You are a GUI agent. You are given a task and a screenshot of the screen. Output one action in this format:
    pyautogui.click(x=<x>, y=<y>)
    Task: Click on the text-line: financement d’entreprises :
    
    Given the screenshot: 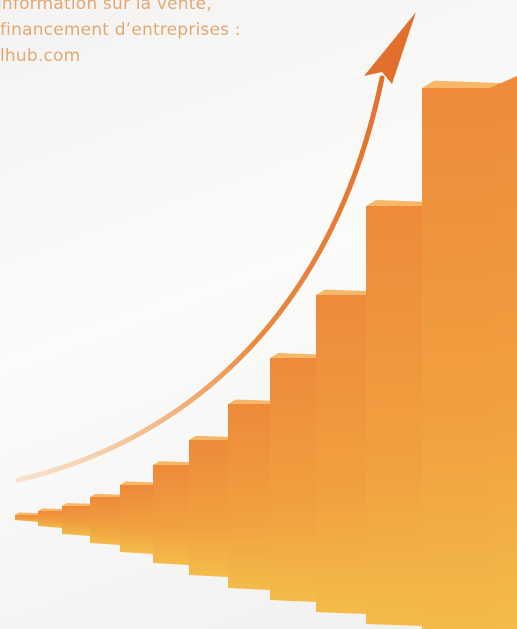 What is the action you would take?
    pyautogui.click(x=120, y=30)
    